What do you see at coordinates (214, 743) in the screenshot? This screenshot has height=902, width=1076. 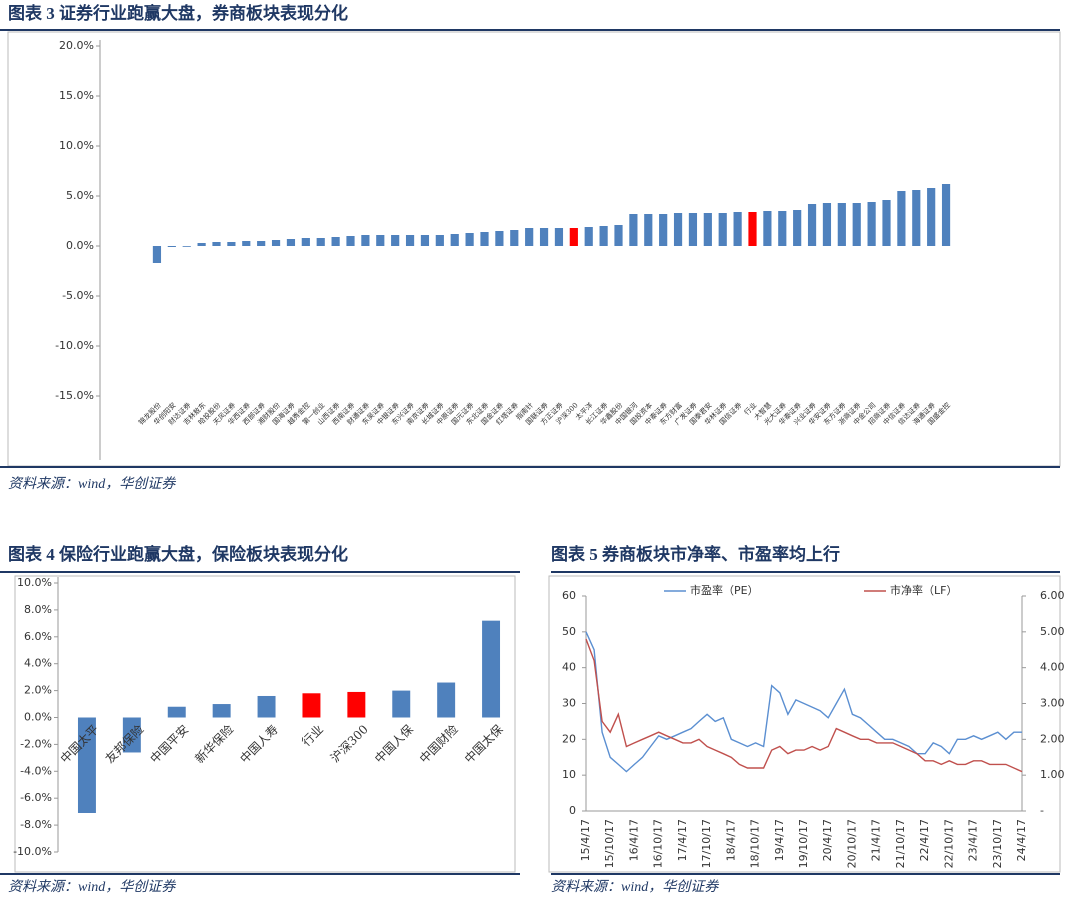 I see `x-tick-label: 新华保险` at bounding box center [214, 743].